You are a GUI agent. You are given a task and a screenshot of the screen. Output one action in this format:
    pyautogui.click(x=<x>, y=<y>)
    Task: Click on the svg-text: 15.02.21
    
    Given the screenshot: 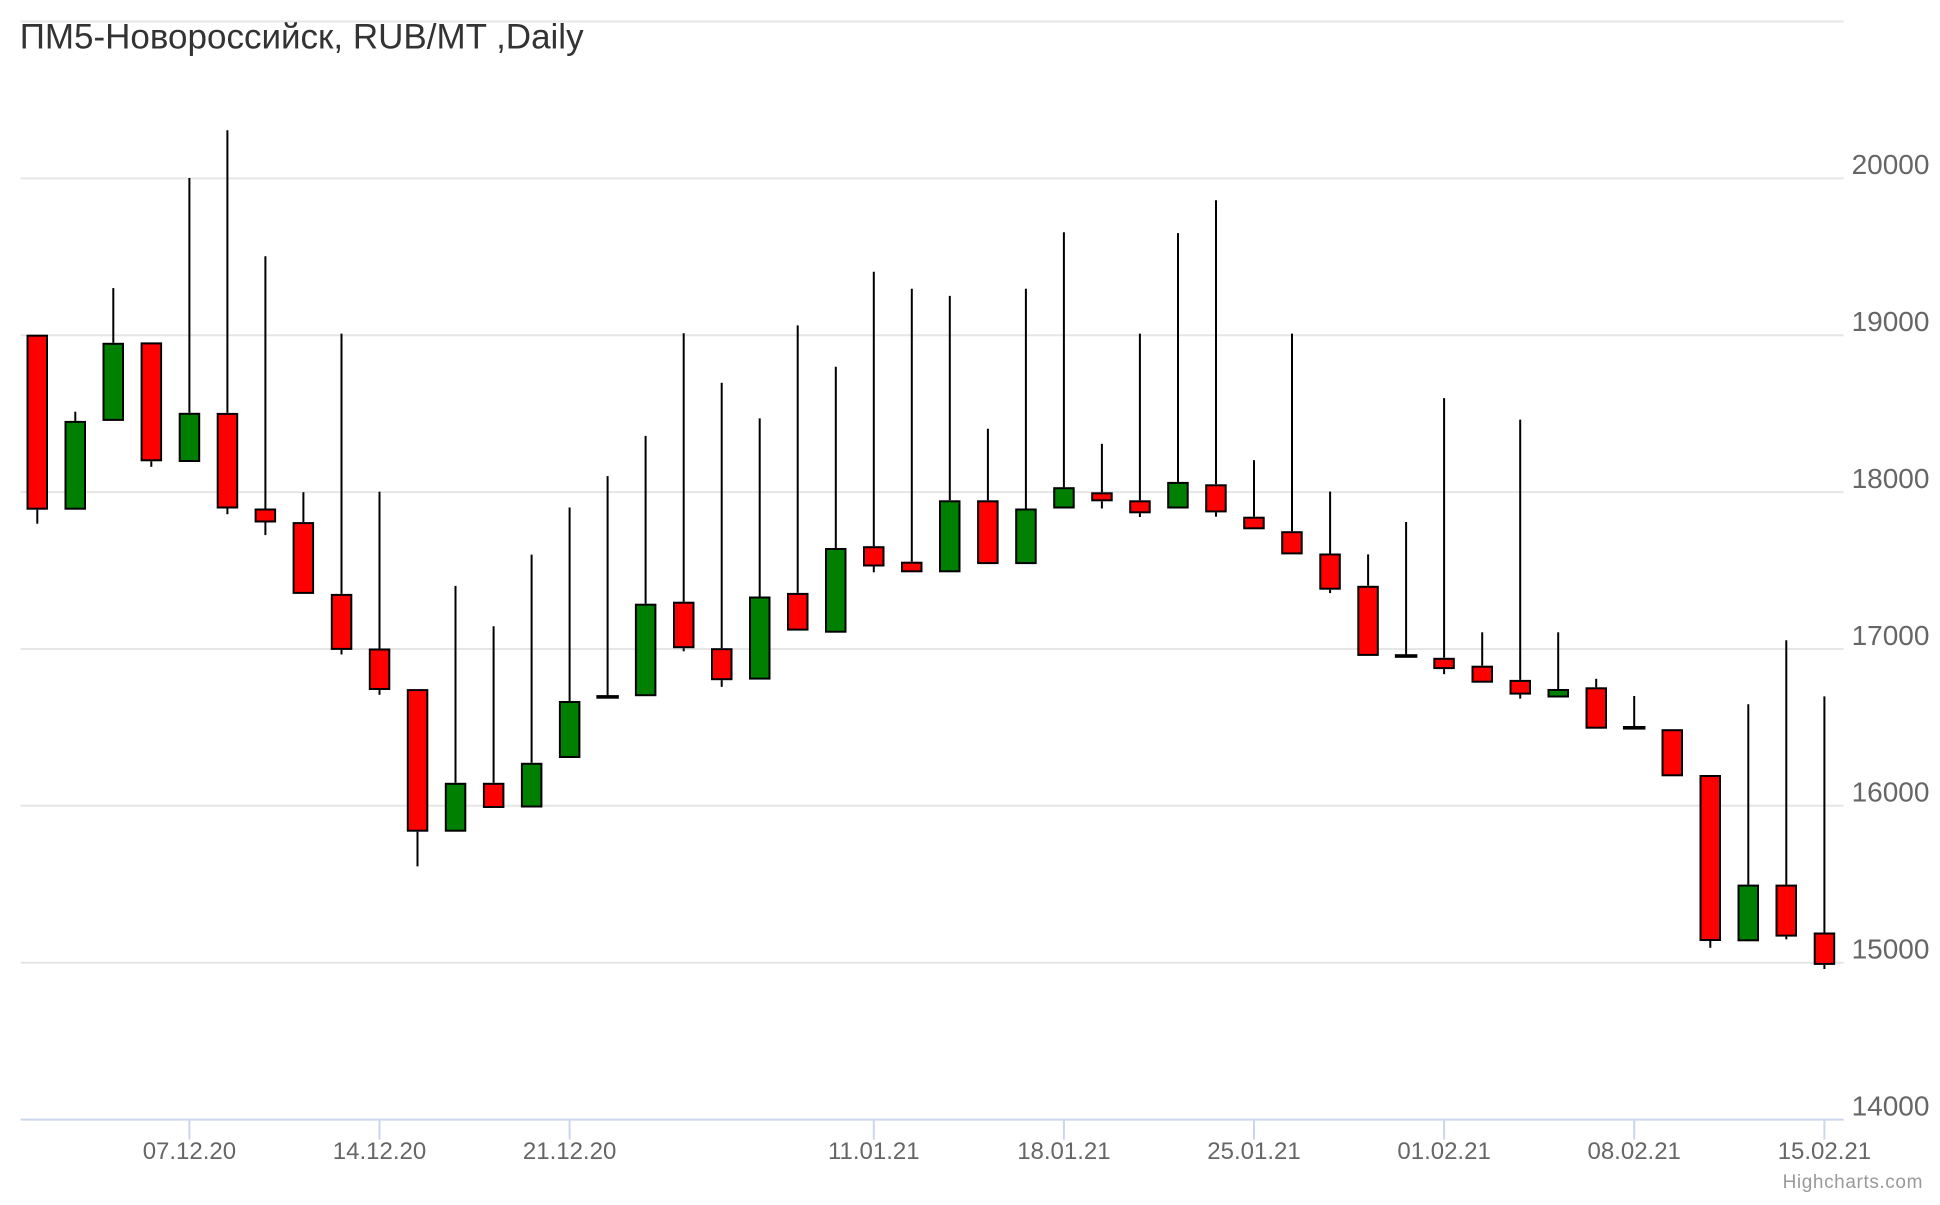 What is the action you would take?
    pyautogui.click(x=1824, y=1151)
    